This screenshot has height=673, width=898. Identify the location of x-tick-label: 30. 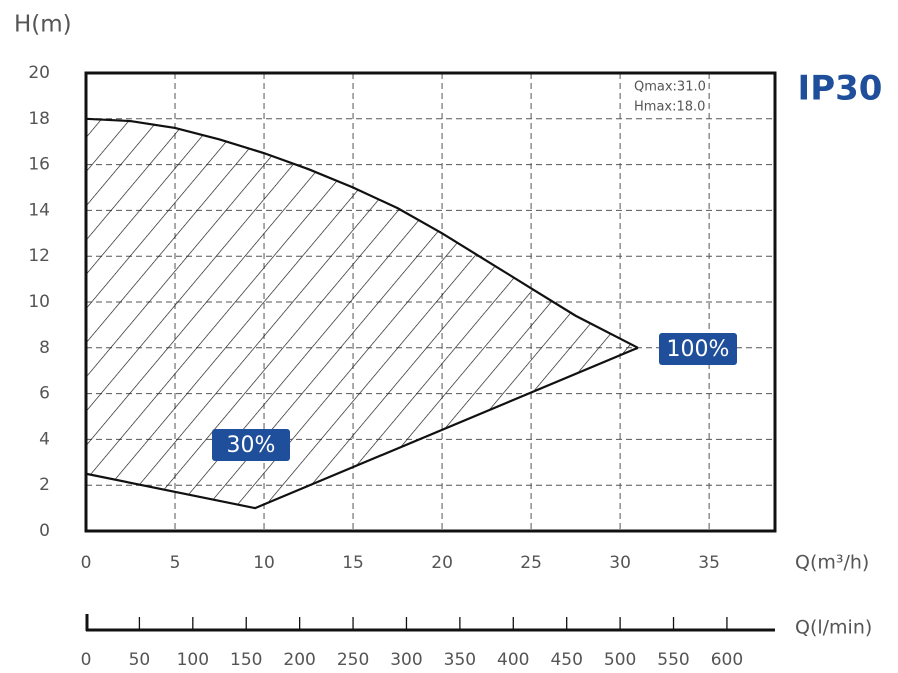
(620, 563).